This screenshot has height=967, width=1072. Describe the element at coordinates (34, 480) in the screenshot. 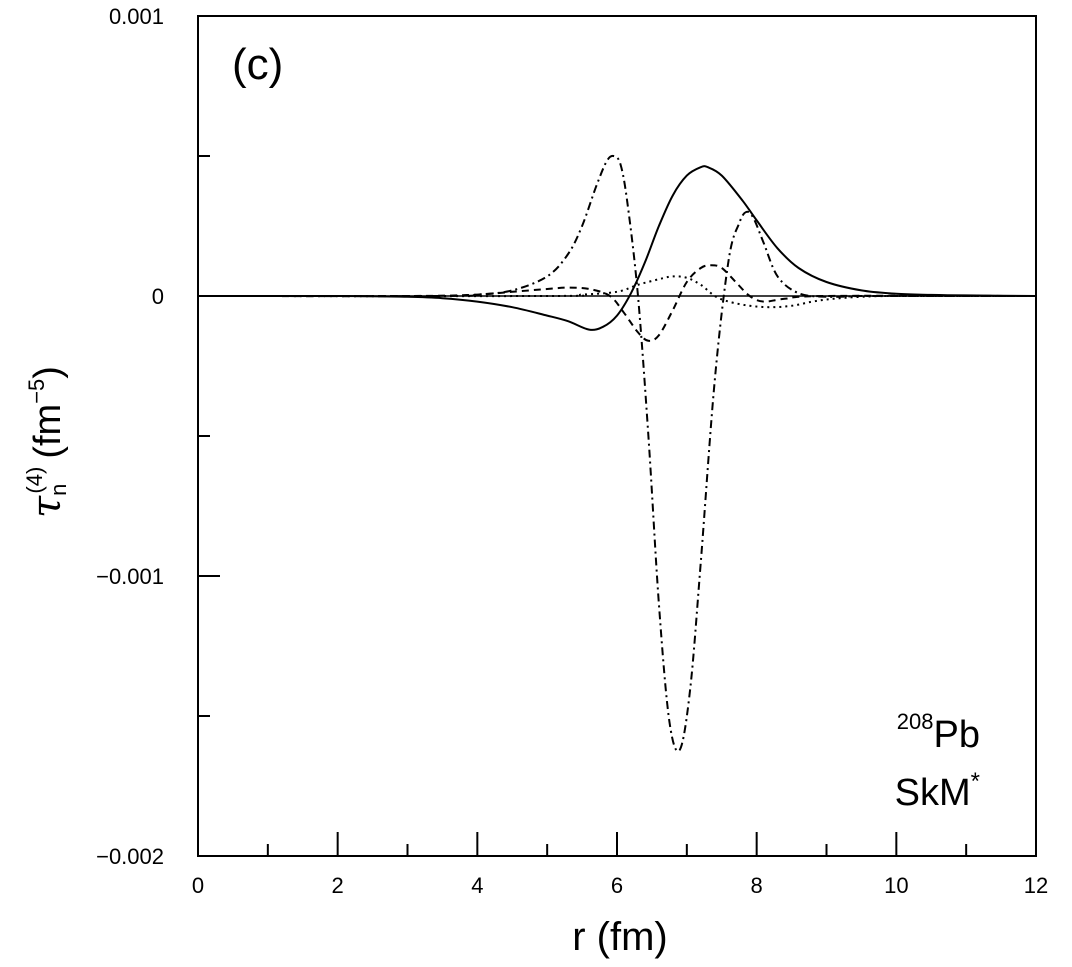

I see `y-axis-superscript: (4)` at that location.